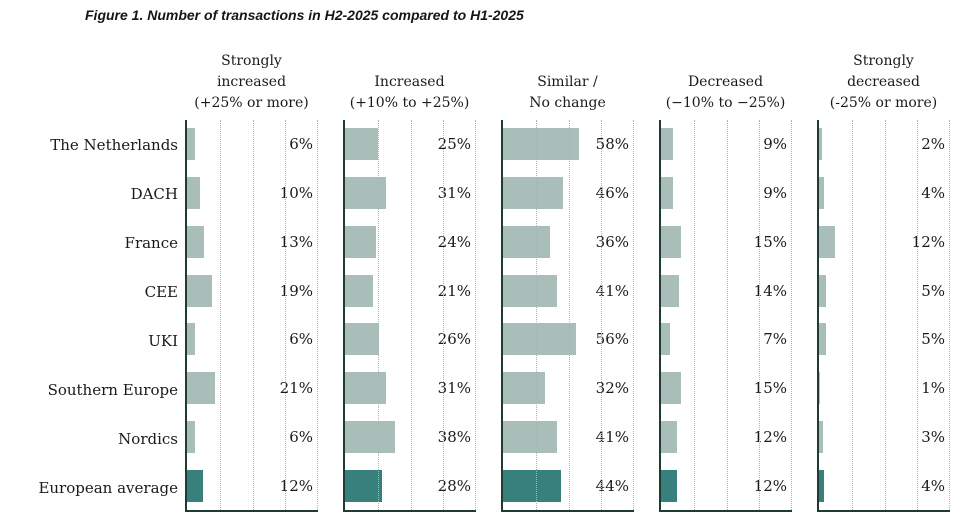 The width and height of the screenshot is (967, 526). I want to click on panel-plot-area: 9% 9% 15% 14% 7% 15% 12% 12%, so click(725, 316).